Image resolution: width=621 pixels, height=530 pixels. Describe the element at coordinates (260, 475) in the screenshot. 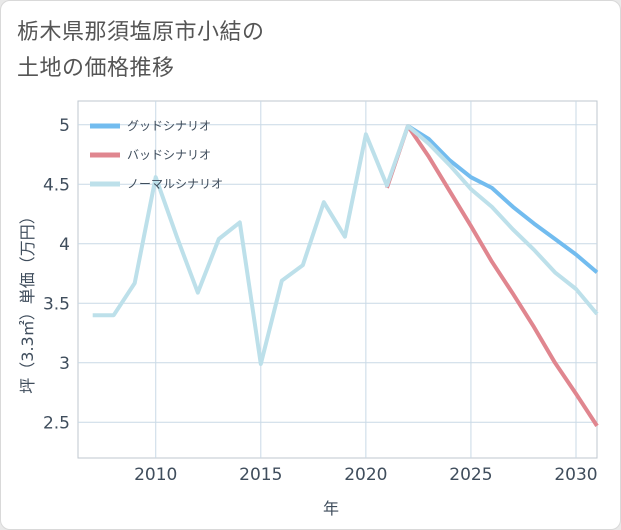

I see `x-tick-label-2015: 2015` at that location.